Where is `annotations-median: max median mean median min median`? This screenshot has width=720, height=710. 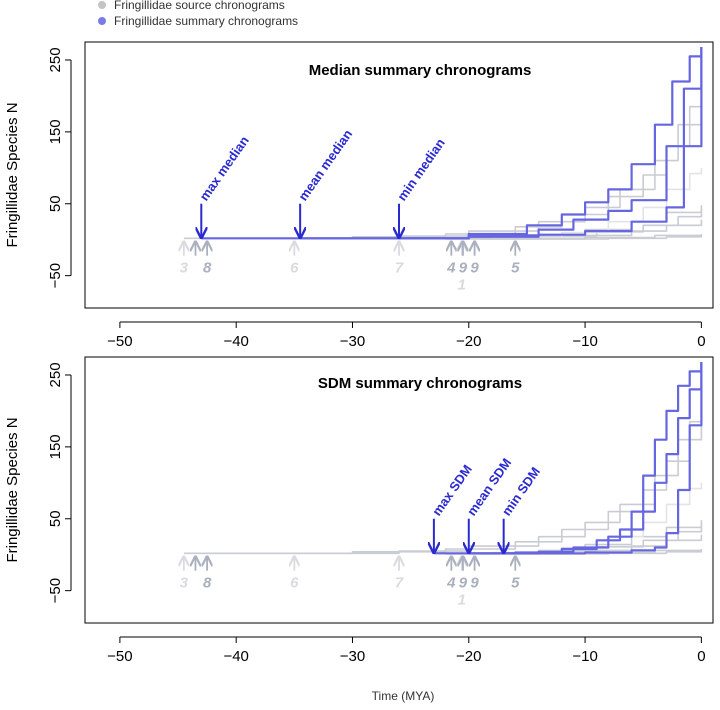
annotations-median: max median mean median min median is located at coordinates (322, 182).